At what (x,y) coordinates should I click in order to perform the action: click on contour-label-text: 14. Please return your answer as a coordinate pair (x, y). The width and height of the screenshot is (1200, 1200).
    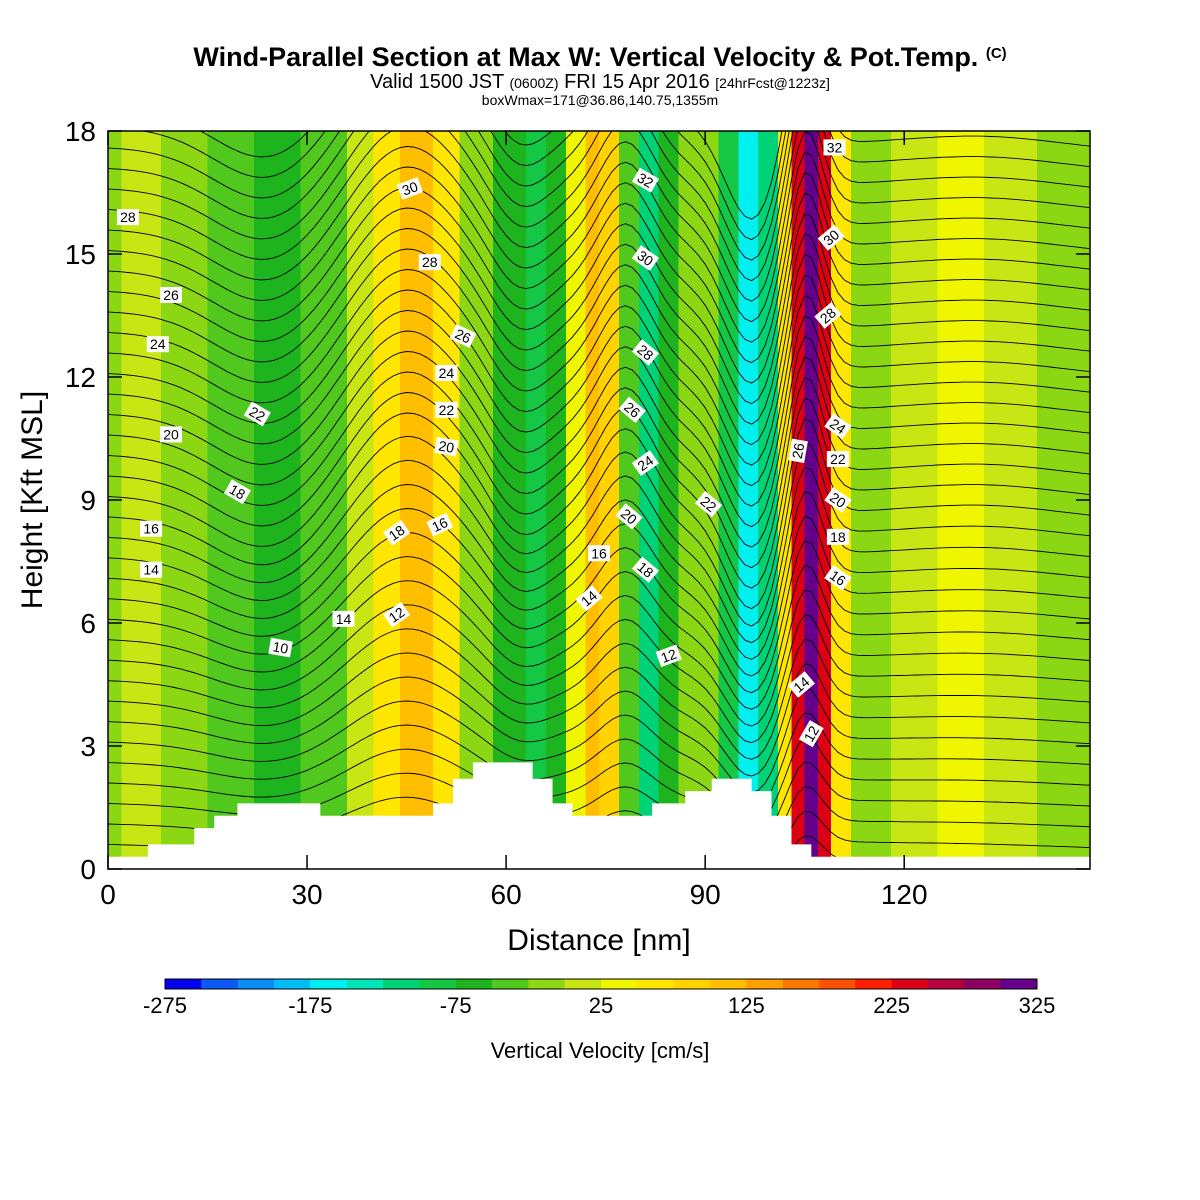
    Looking at the image, I should click on (344, 619).